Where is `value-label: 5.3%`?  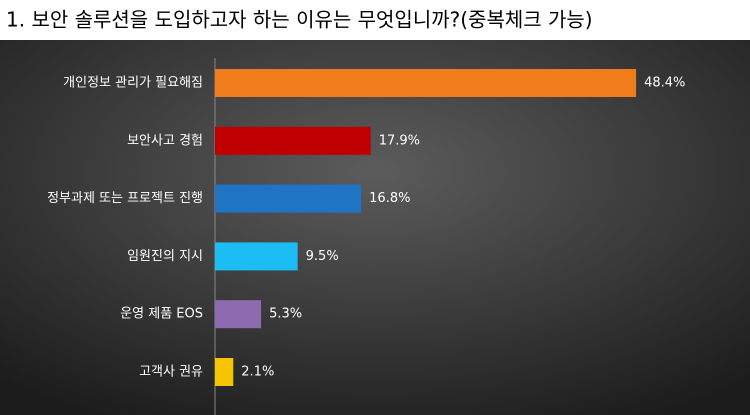 value-label: 5.3% is located at coordinates (285, 314).